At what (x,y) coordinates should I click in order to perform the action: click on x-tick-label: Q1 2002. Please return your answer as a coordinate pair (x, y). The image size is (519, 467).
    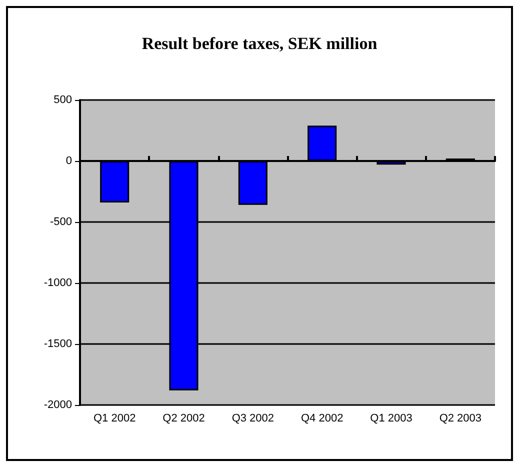
    Looking at the image, I should click on (114, 418).